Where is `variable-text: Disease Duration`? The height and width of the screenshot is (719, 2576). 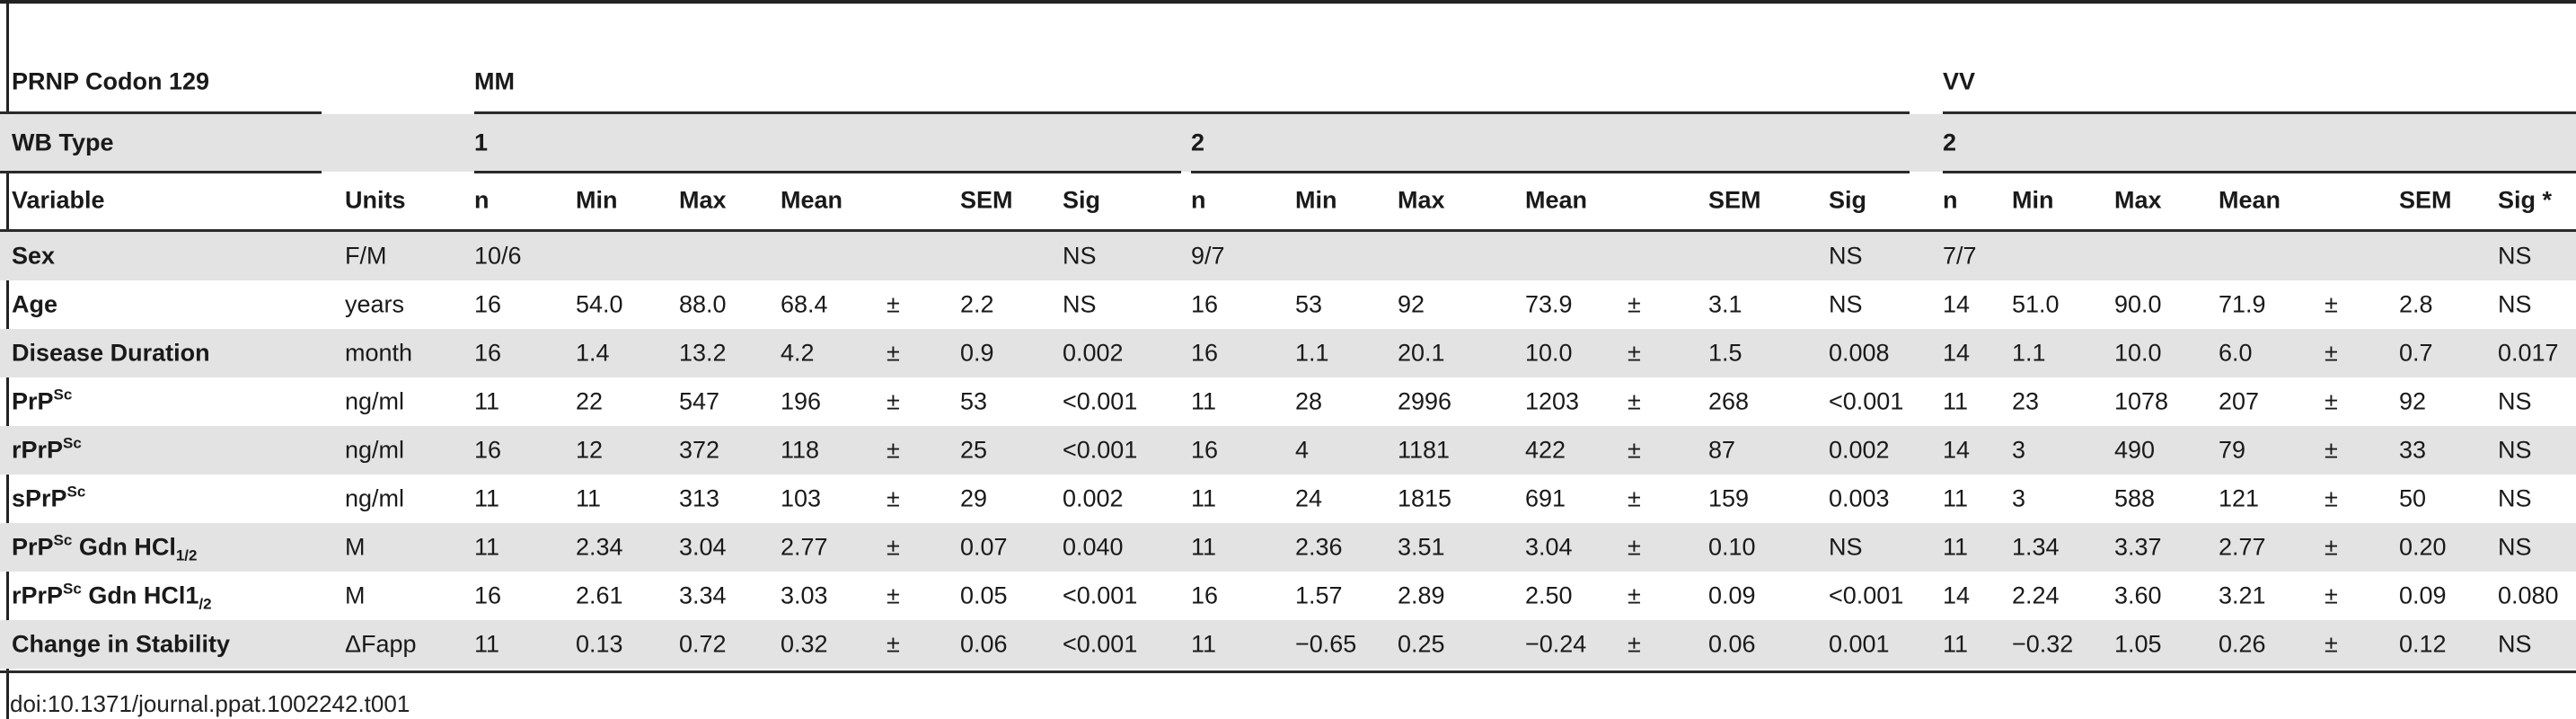
variable-text: Disease Duration is located at coordinates (111, 353).